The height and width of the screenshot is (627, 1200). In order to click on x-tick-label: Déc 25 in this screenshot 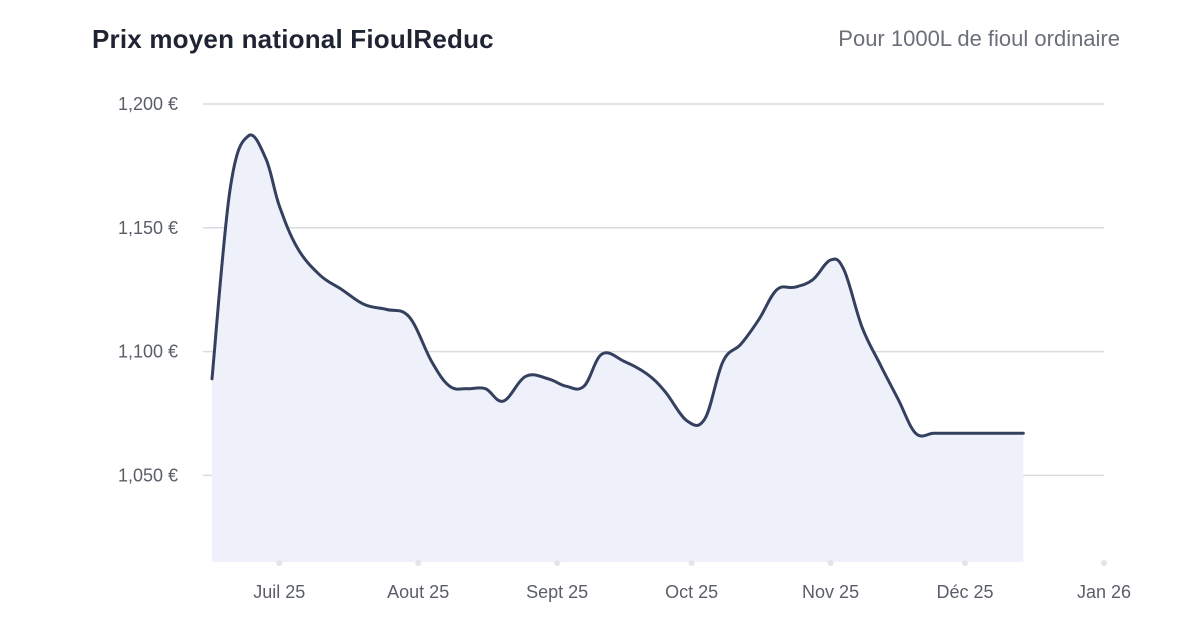, I will do `click(965, 592)`.